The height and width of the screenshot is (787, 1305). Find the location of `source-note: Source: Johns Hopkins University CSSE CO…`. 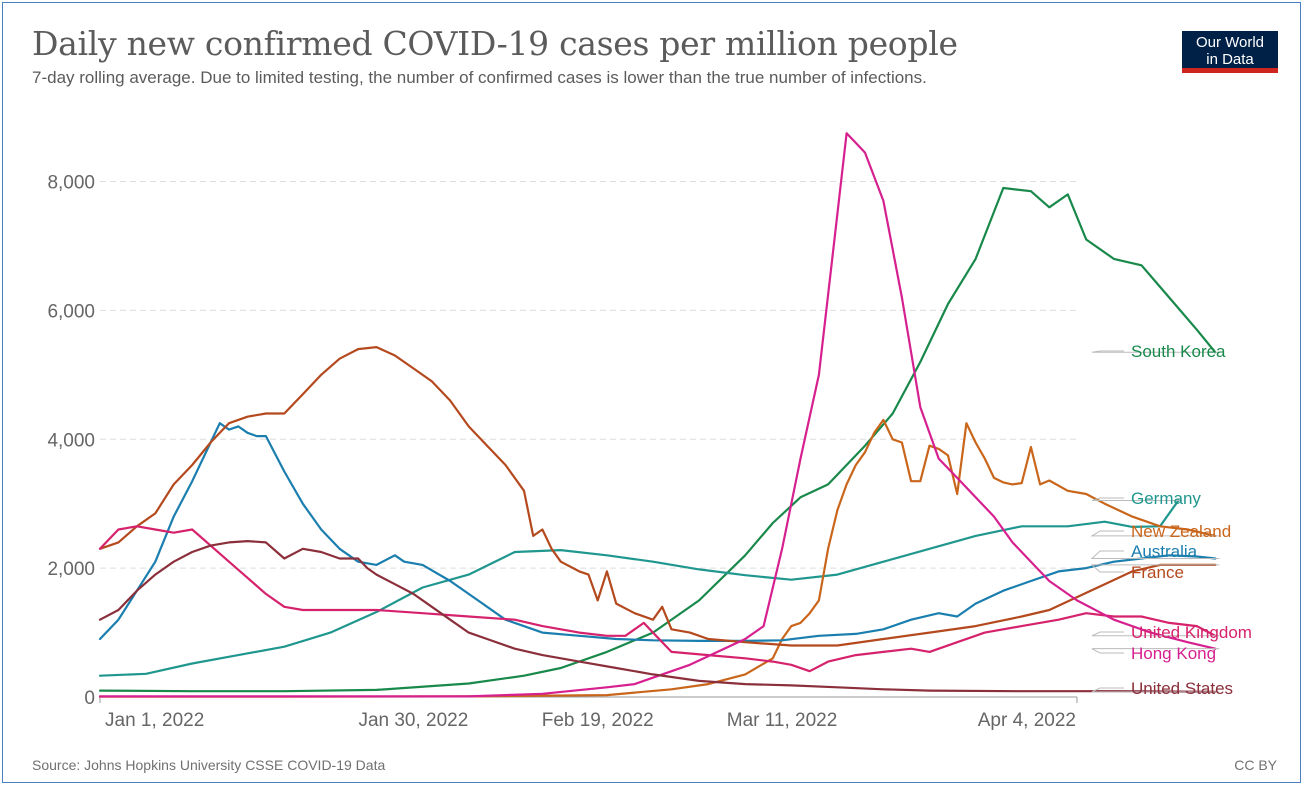

source-note: Source: Johns Hopkins University CSSE CO… is located at coordinates (209, 765).